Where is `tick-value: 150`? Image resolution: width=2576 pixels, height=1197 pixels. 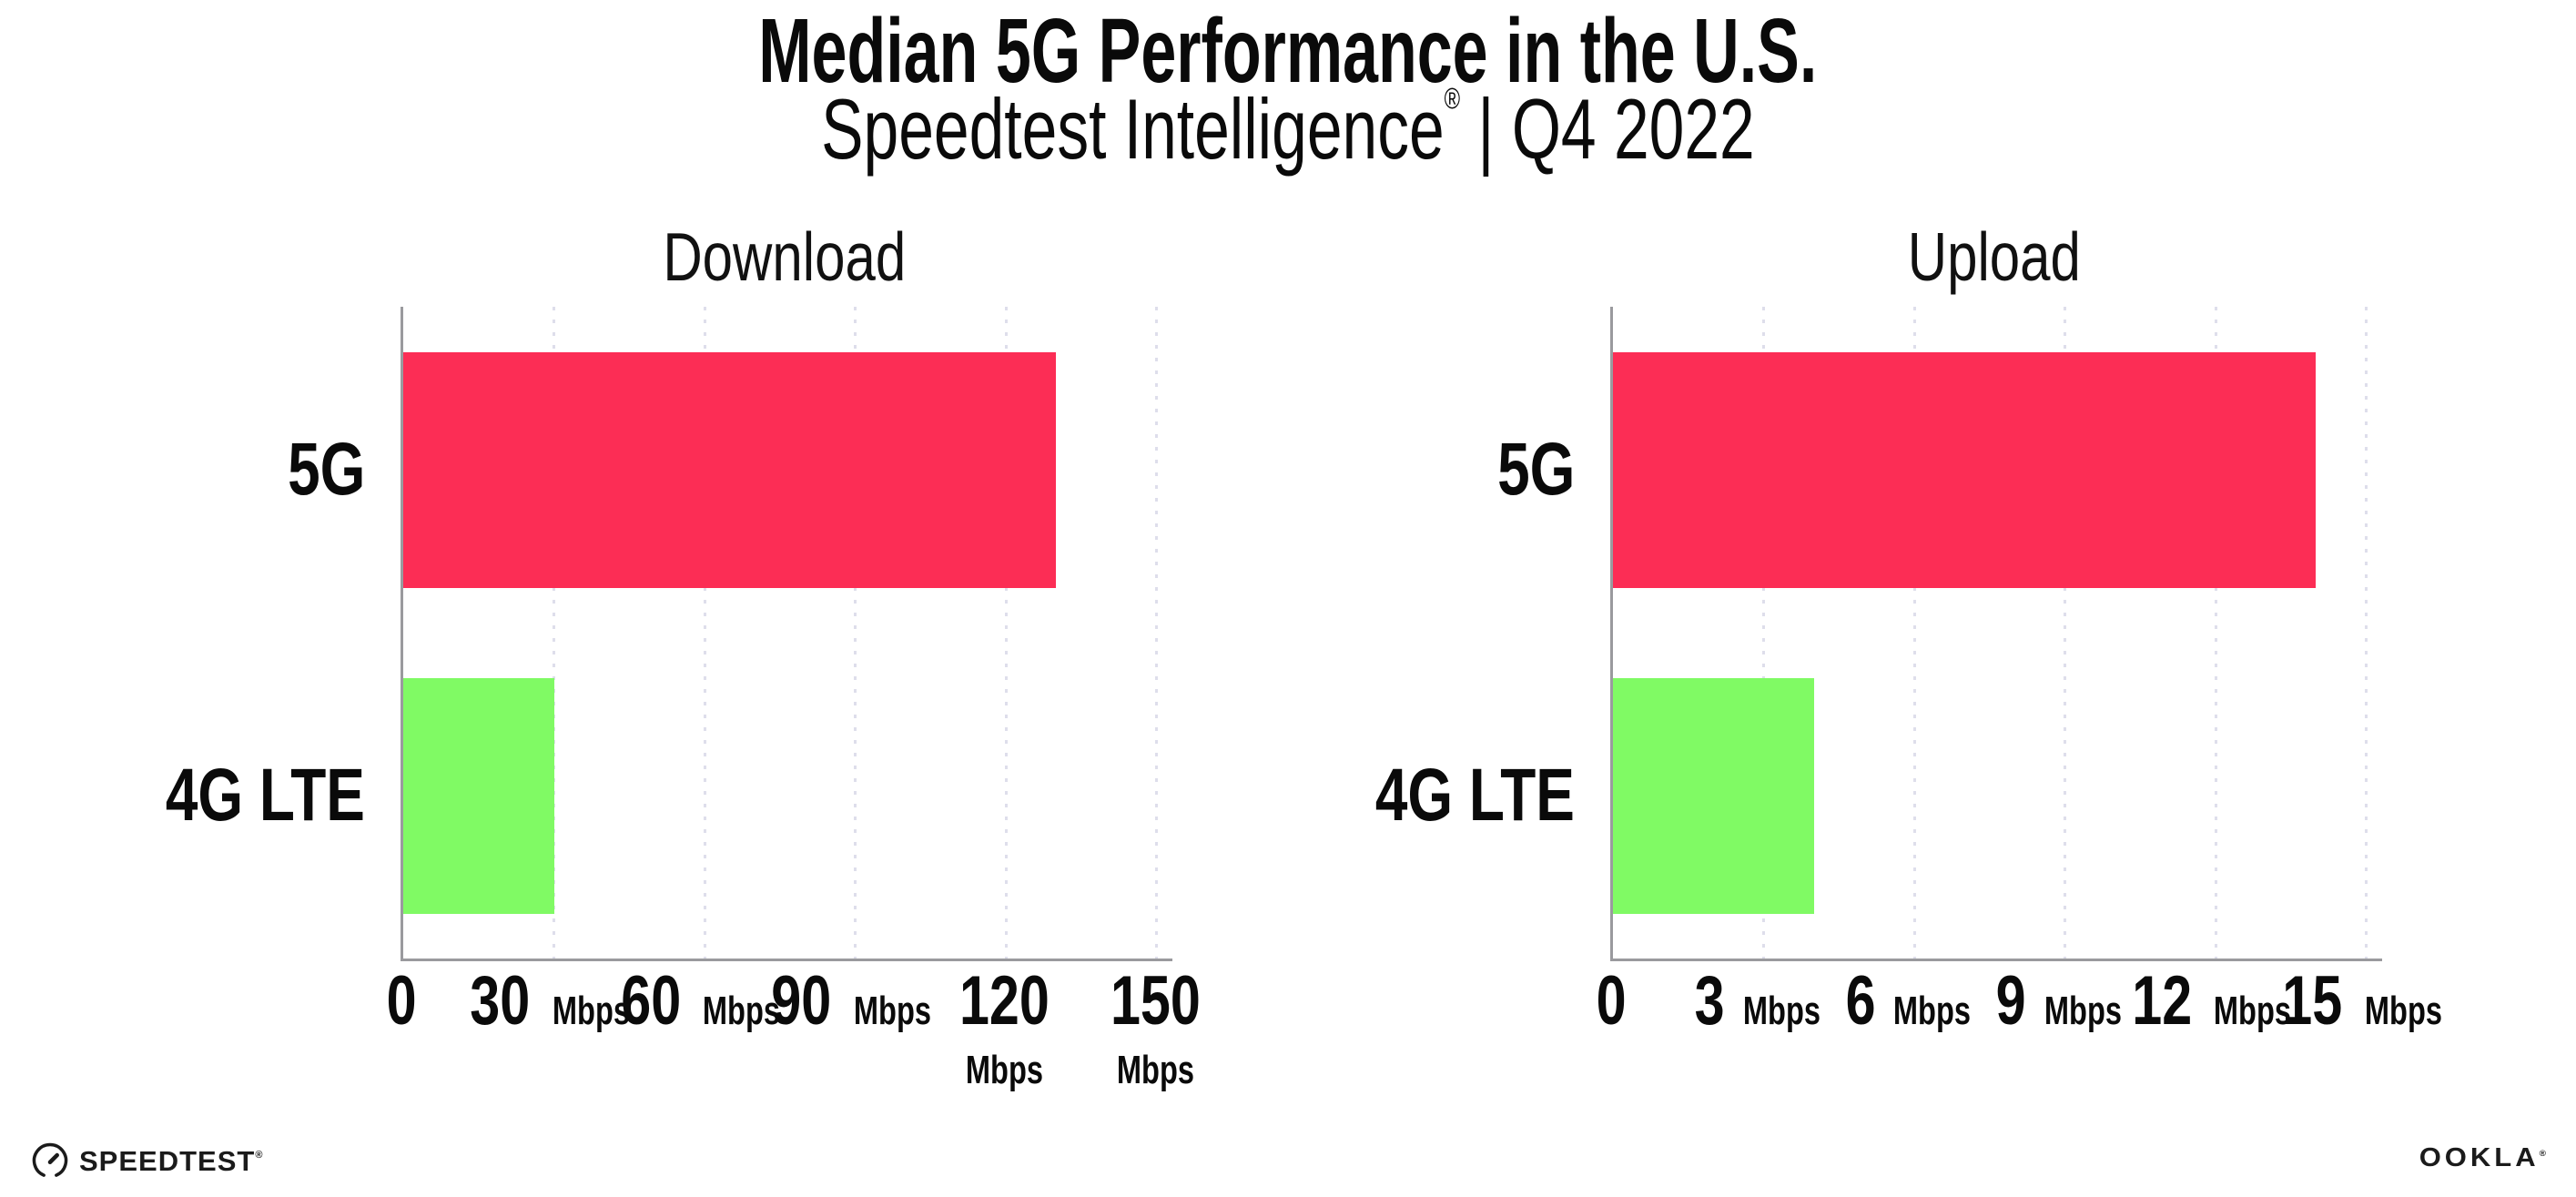 tick-value: 150 is located at coordinates (1155, 1001).